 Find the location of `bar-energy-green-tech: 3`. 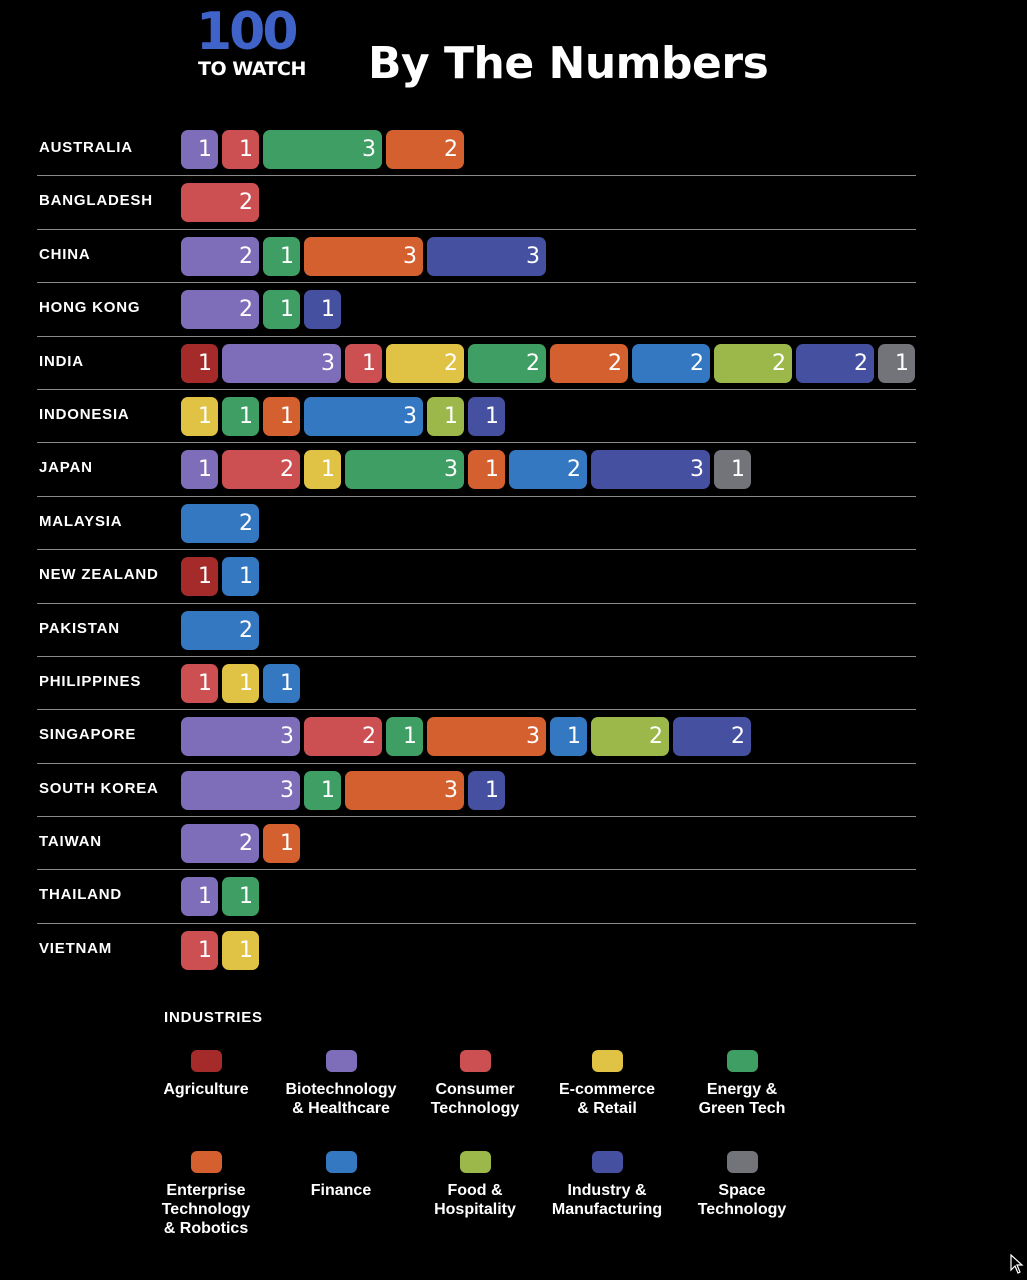

bar-energy-green-tech: 3 is located at coordinates (322, 149).